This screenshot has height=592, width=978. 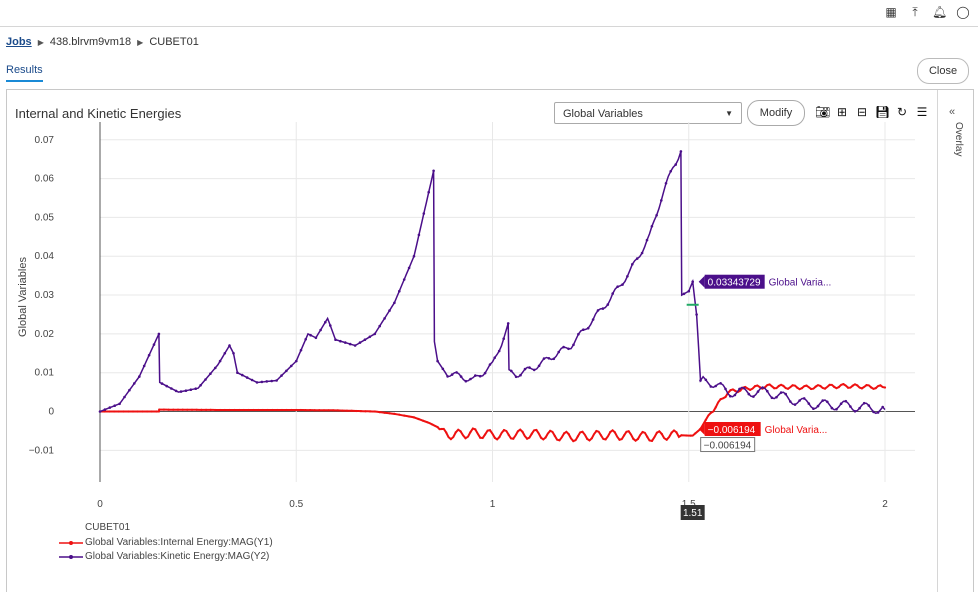 I want to click on breadcrumb-jobs-link: Jobs, so click(x=19, y=42).